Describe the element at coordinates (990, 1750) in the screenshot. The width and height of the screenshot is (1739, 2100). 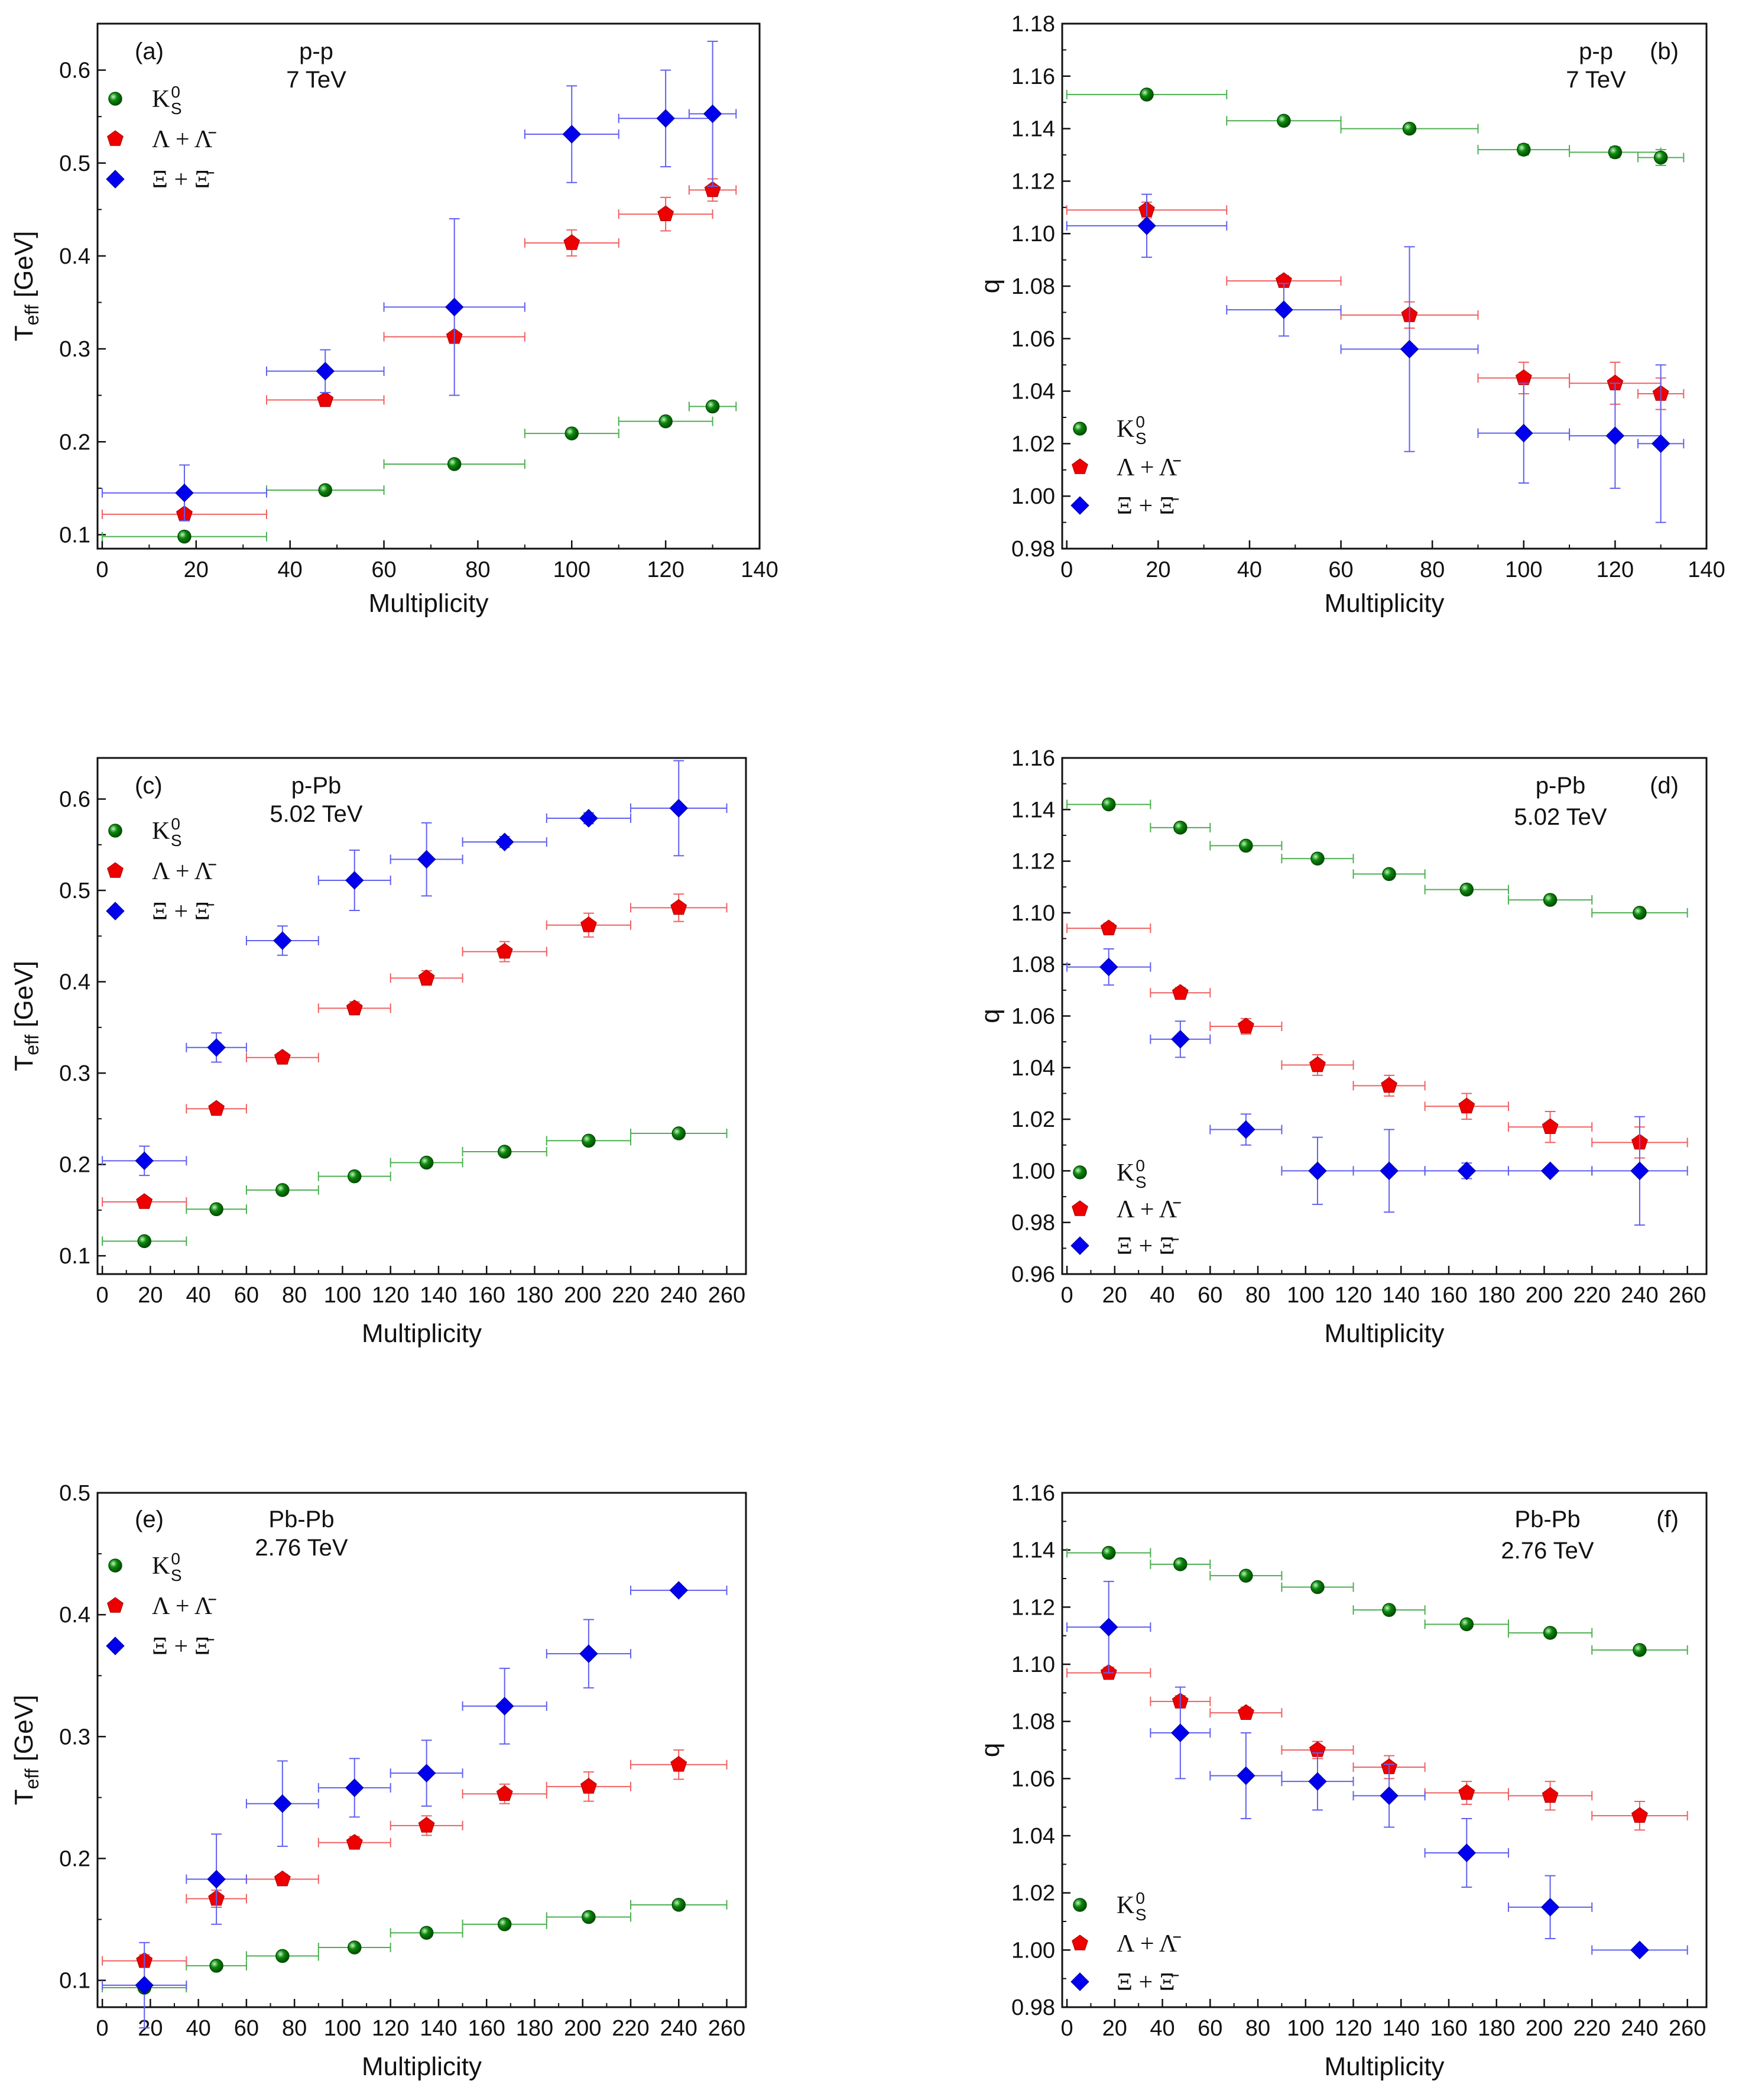
I see `y-axis-title-main: q` at that location.